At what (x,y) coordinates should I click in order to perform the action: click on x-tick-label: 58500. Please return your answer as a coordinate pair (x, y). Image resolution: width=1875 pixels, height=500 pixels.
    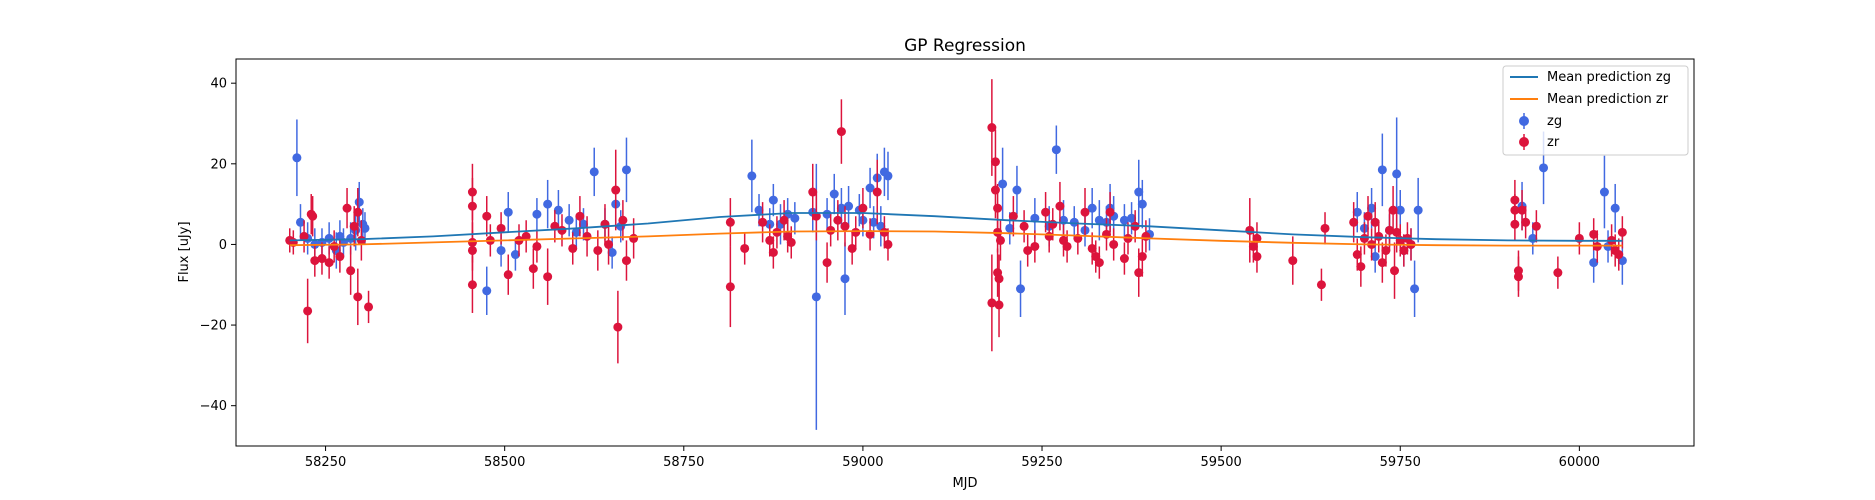
    Looking at the image, I should click on (504, 462).